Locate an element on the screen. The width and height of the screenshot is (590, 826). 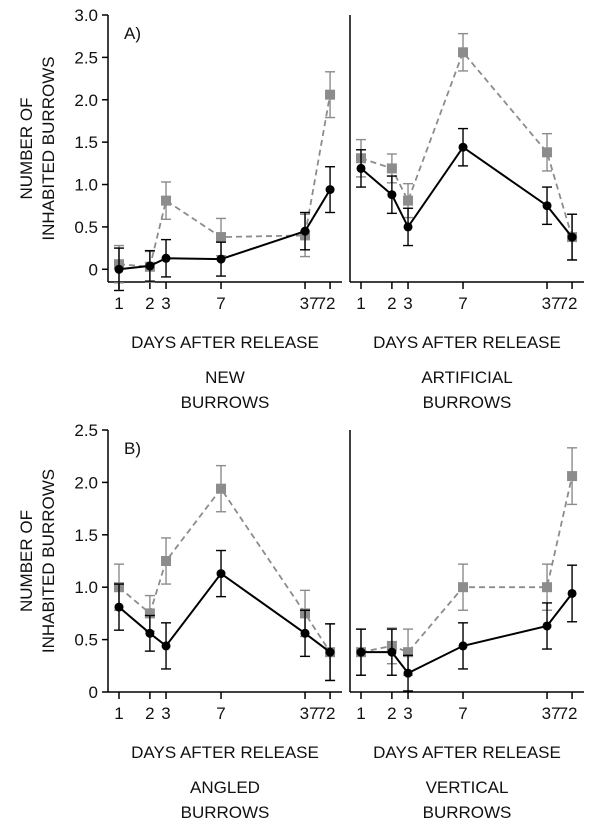
panel-caption: ARTIFICIAL is located at coordinates (466, 377).